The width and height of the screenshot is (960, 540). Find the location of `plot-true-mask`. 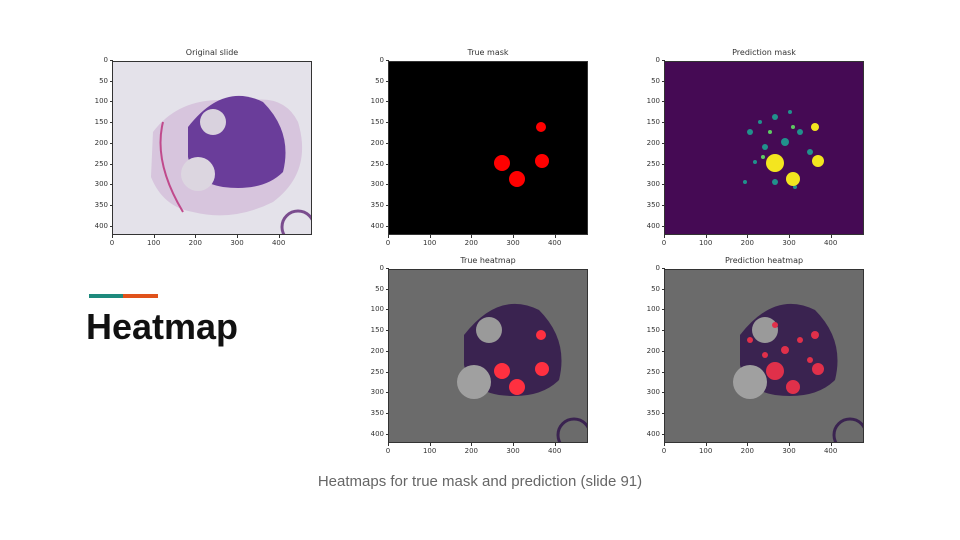

plot-true-mask is located at coordinates (488, 148).